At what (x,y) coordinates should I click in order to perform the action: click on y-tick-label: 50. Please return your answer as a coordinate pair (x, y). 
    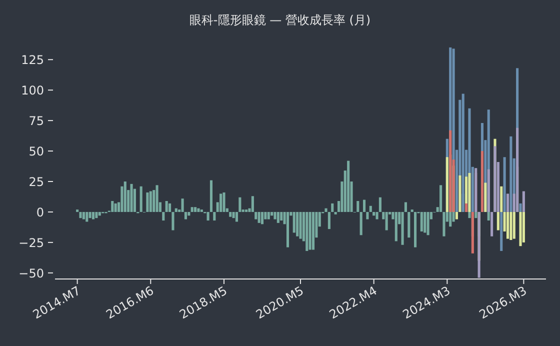
    Looking at the image, I should click on (36, 151).